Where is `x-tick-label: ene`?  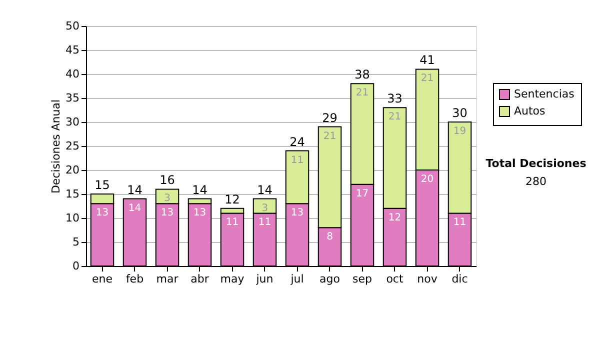
x-tick-label: ene is located at coordinates (102, 279).